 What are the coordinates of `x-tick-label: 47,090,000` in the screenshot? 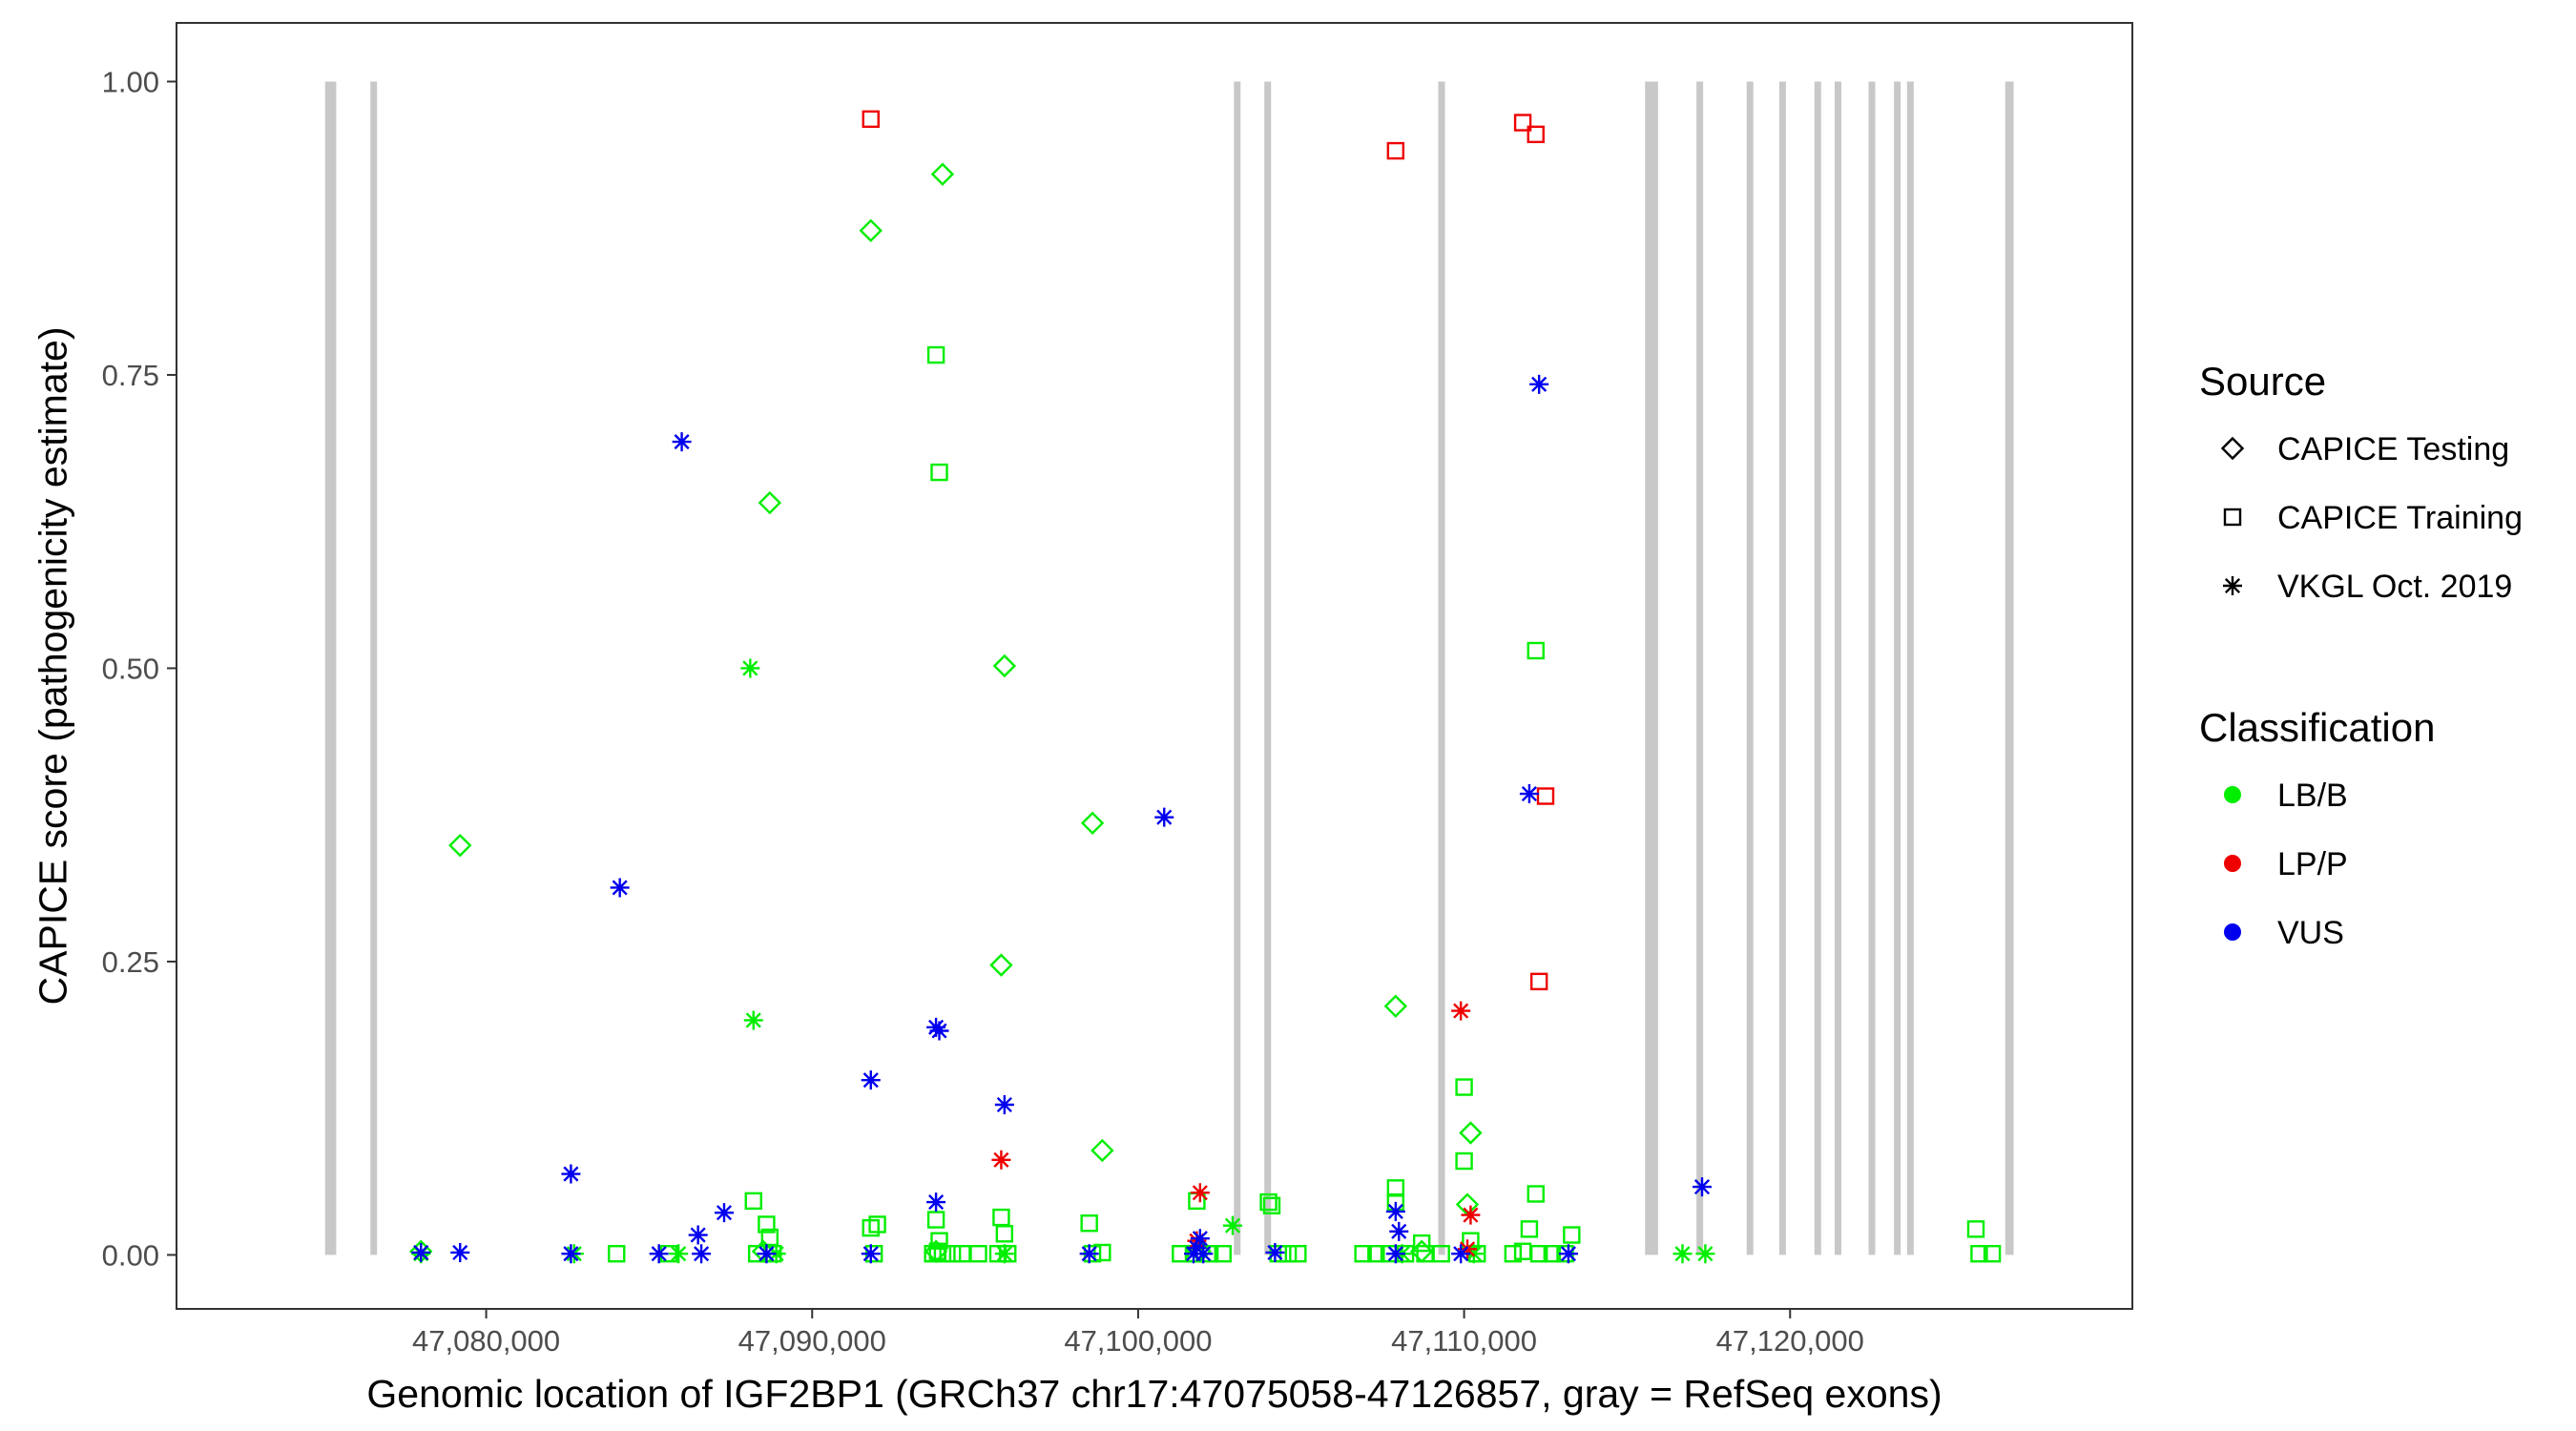 It's located at (812, 1341).